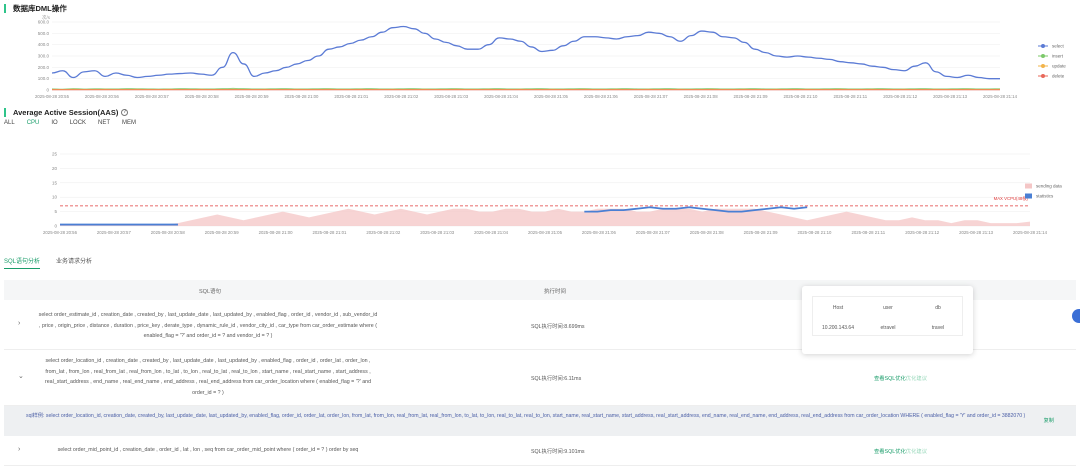  I want to click on sql-tab-0: SQL语句分析, so click(22, 262).